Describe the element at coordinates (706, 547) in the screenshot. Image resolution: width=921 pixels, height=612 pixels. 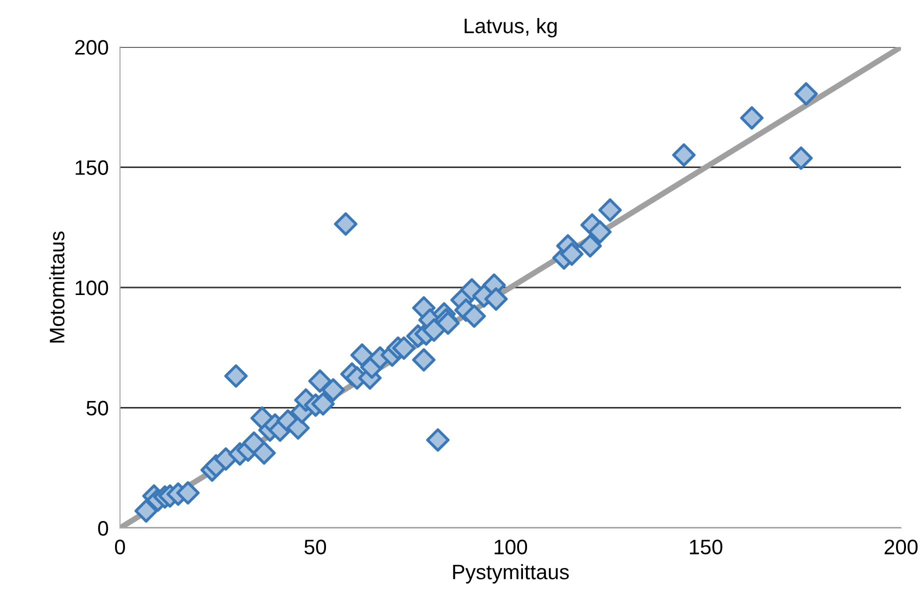
I see `x-tick-label: 150` at that location.